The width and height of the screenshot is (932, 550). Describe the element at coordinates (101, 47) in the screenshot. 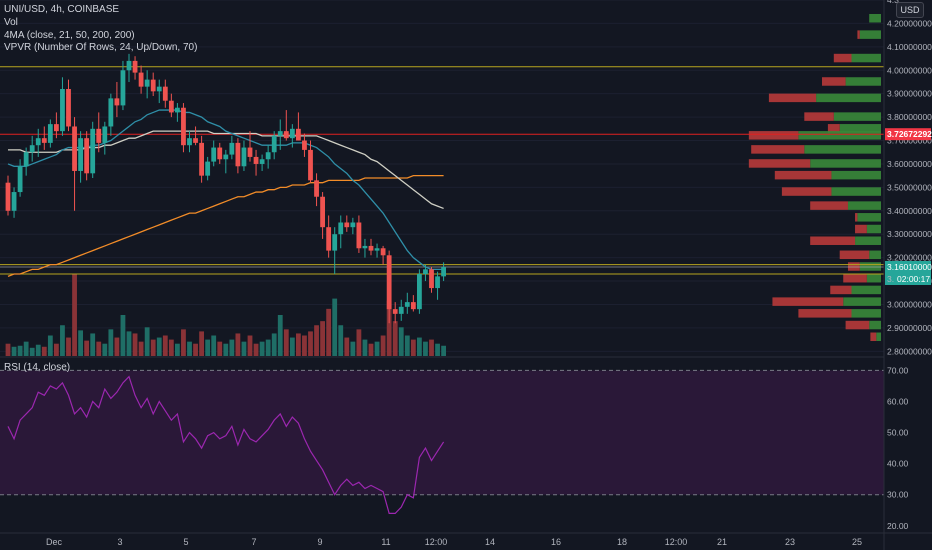

I see `vpvr-legend: VPVR (Number Of Rows, 24, Up/Down, 70)` at that location.